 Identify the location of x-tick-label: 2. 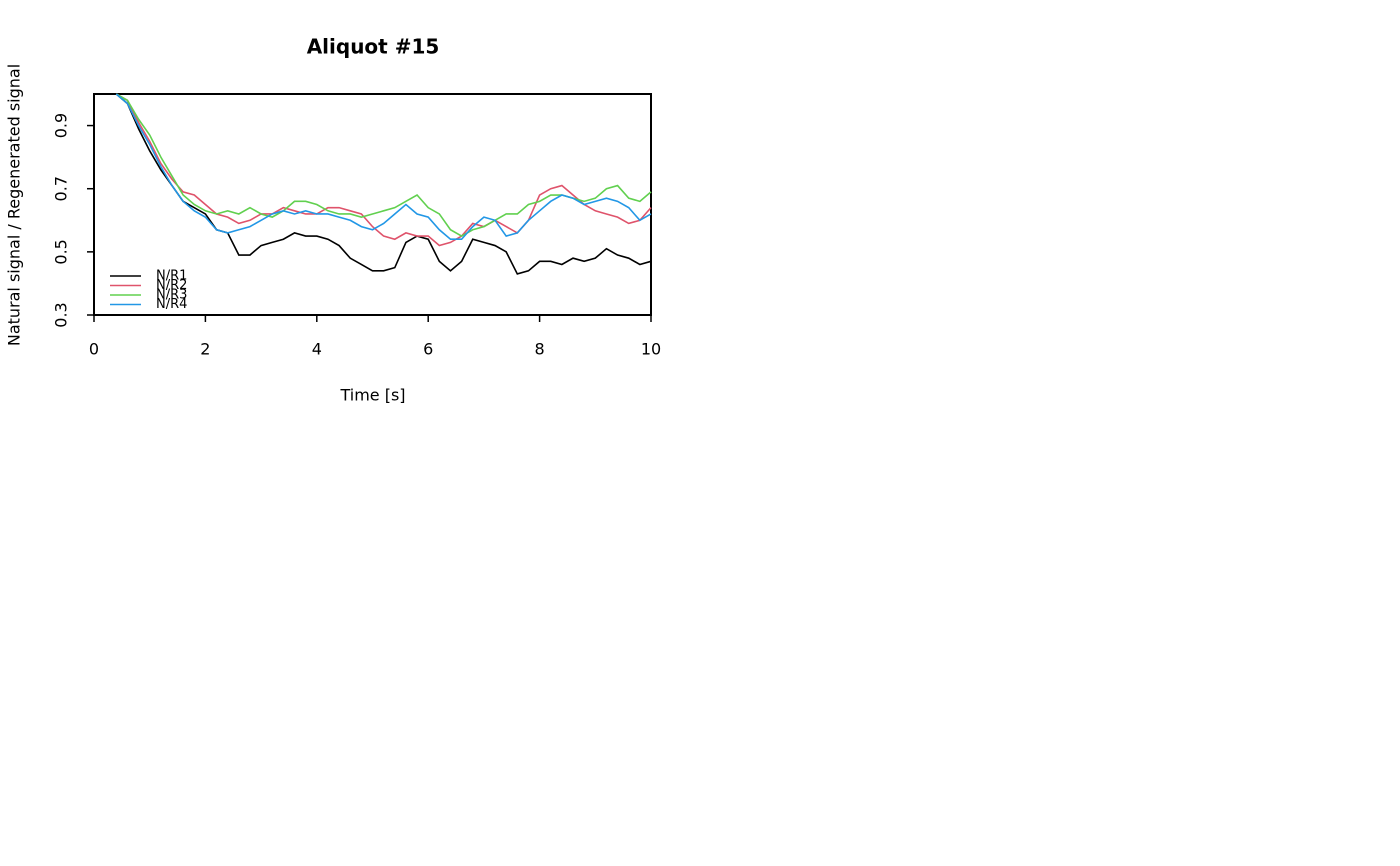
(205, 349).